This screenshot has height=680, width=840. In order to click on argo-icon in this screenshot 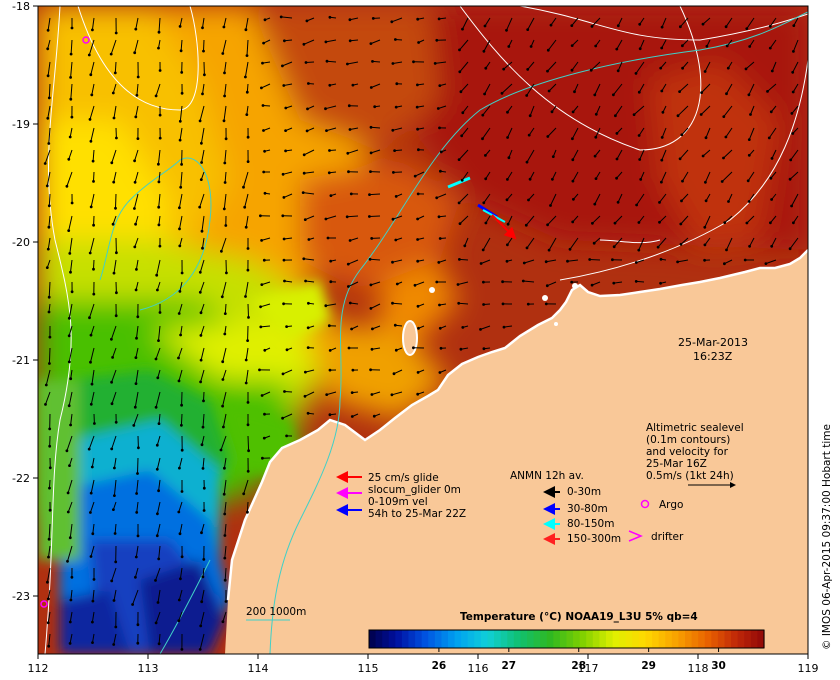, I will do `click(645, 504)`.